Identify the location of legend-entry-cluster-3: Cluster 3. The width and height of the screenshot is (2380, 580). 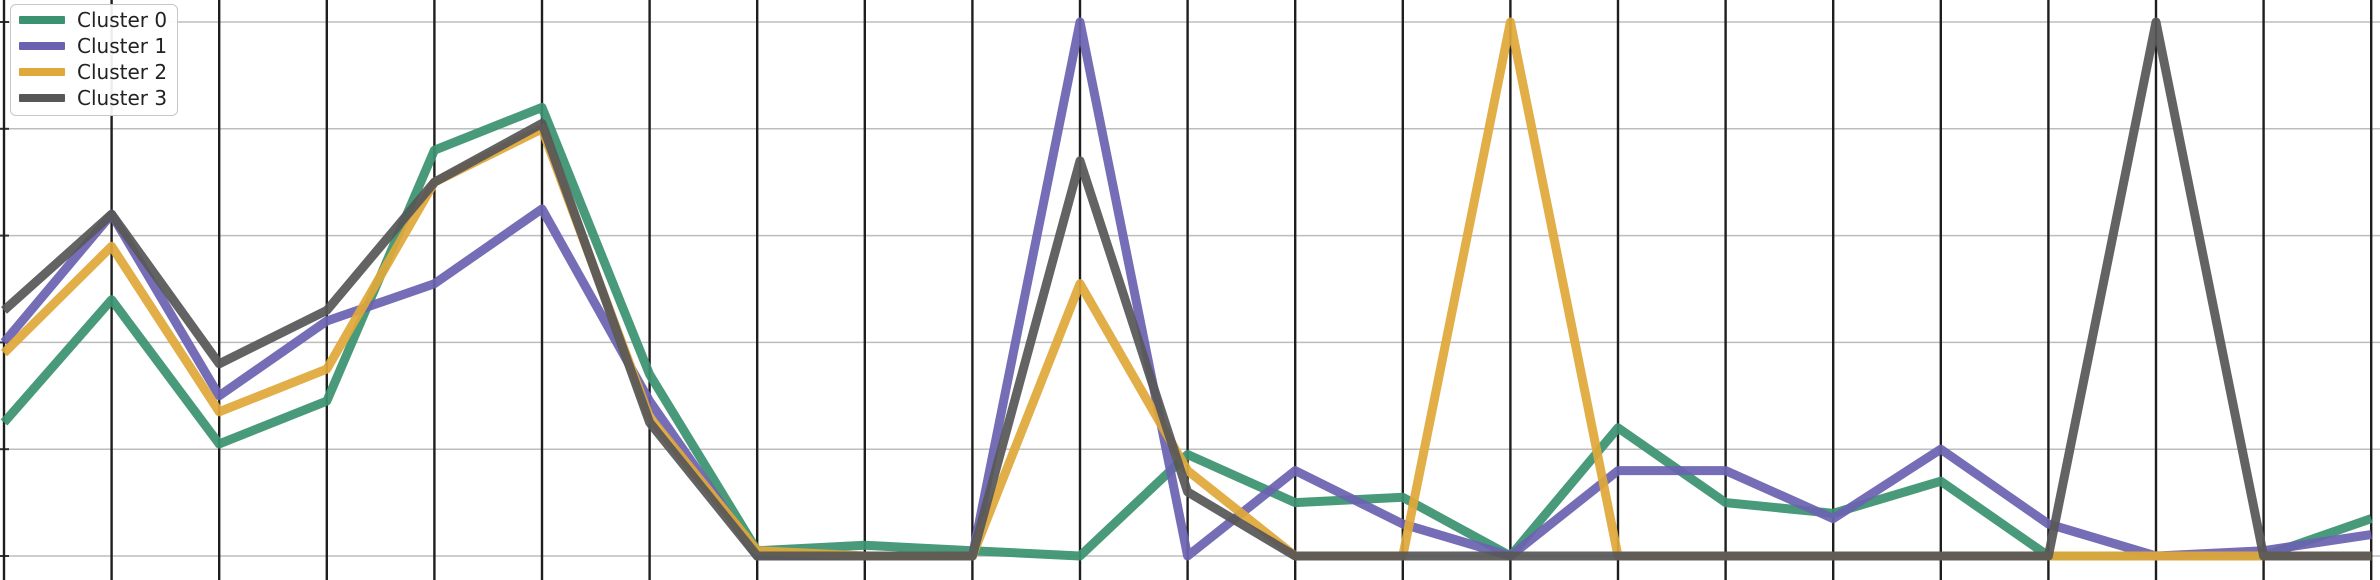
(93, 98).